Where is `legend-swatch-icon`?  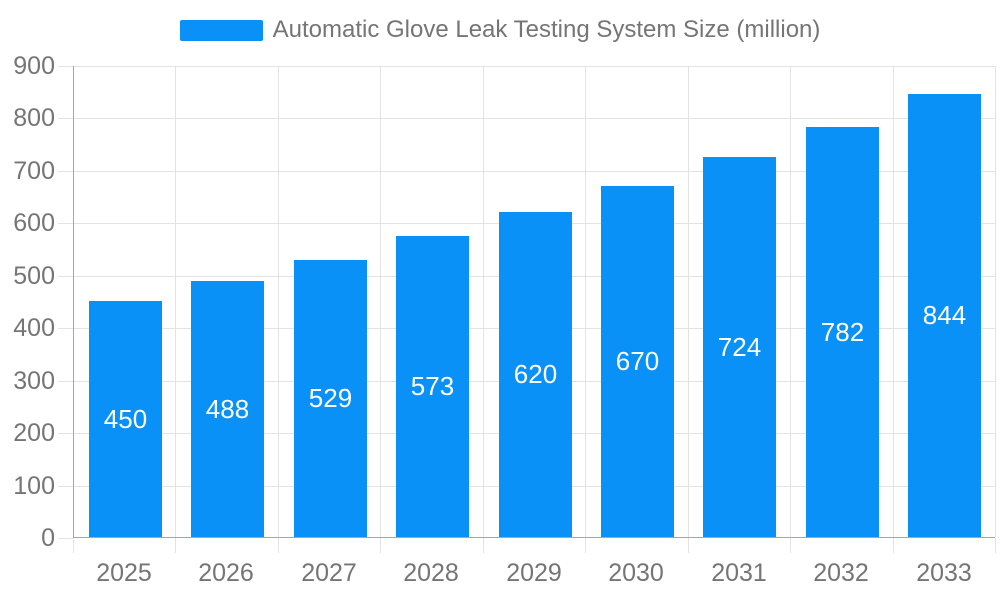 legend-swatch-icon is located at coordinates (221, 30).